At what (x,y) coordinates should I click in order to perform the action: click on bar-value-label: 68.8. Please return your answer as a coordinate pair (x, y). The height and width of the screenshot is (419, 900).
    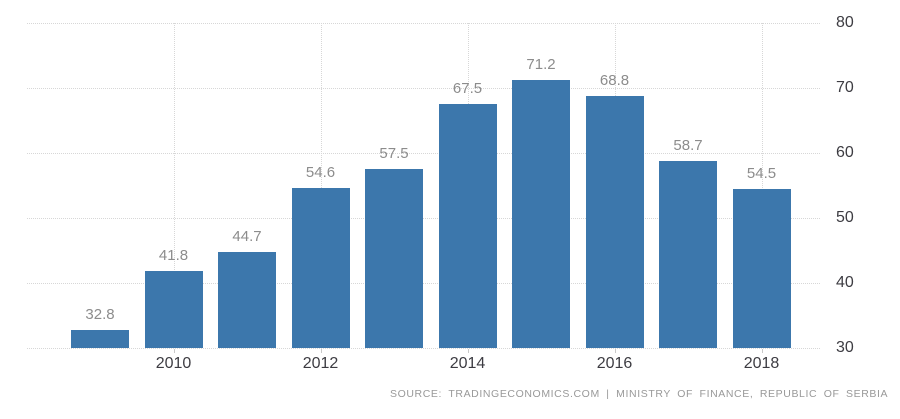
    Looking at the image, I should click on (614, 80).